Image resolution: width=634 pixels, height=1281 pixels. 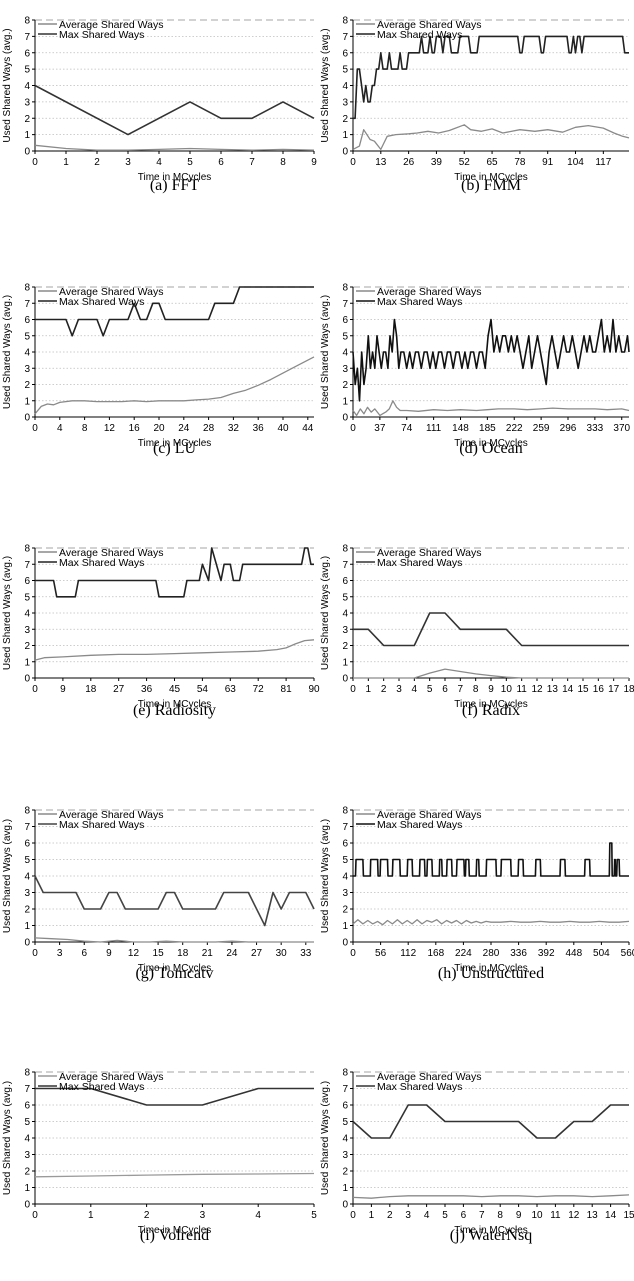 I want to click on x-tick-label: 32, so click(x=234, y=428).